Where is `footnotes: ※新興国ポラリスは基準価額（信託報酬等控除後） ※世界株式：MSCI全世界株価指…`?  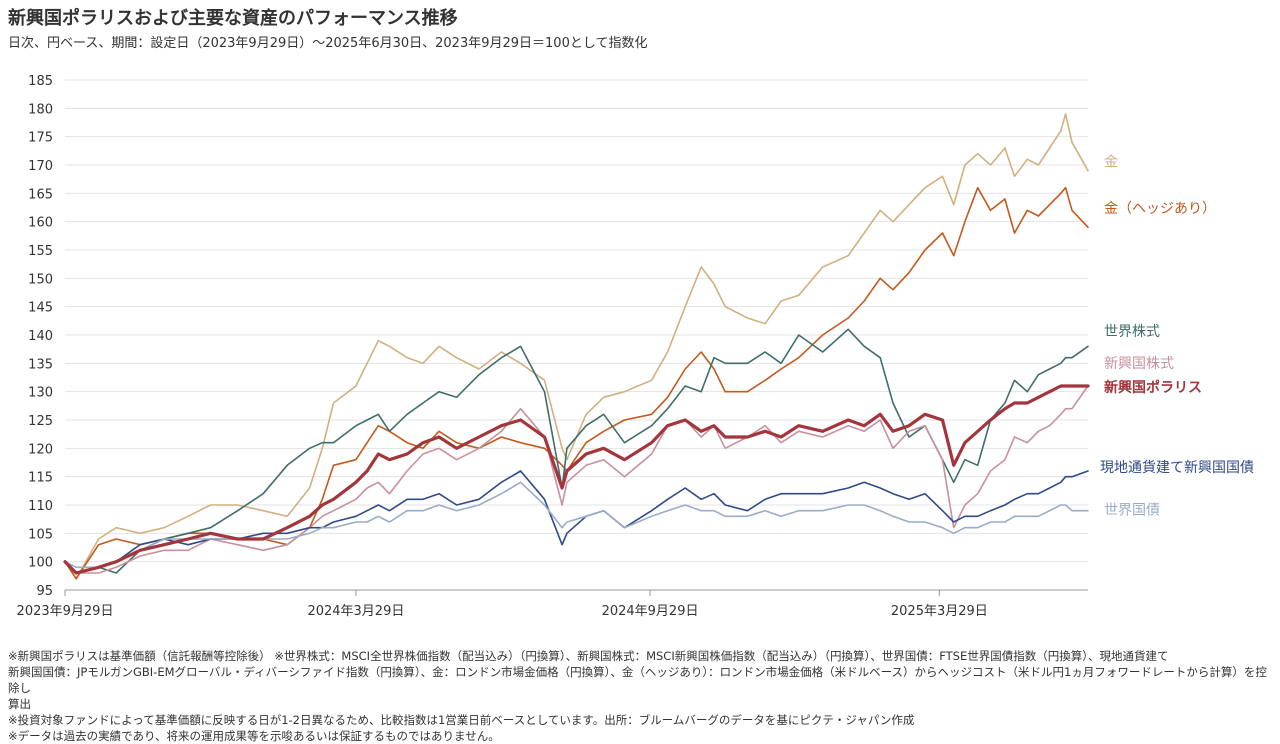 footnotes: ※新興国ポラリスは基準価額（信託報酬等控除後） ※世界株式：MSCI全世界株価指… is located at coordinates (640, 696).